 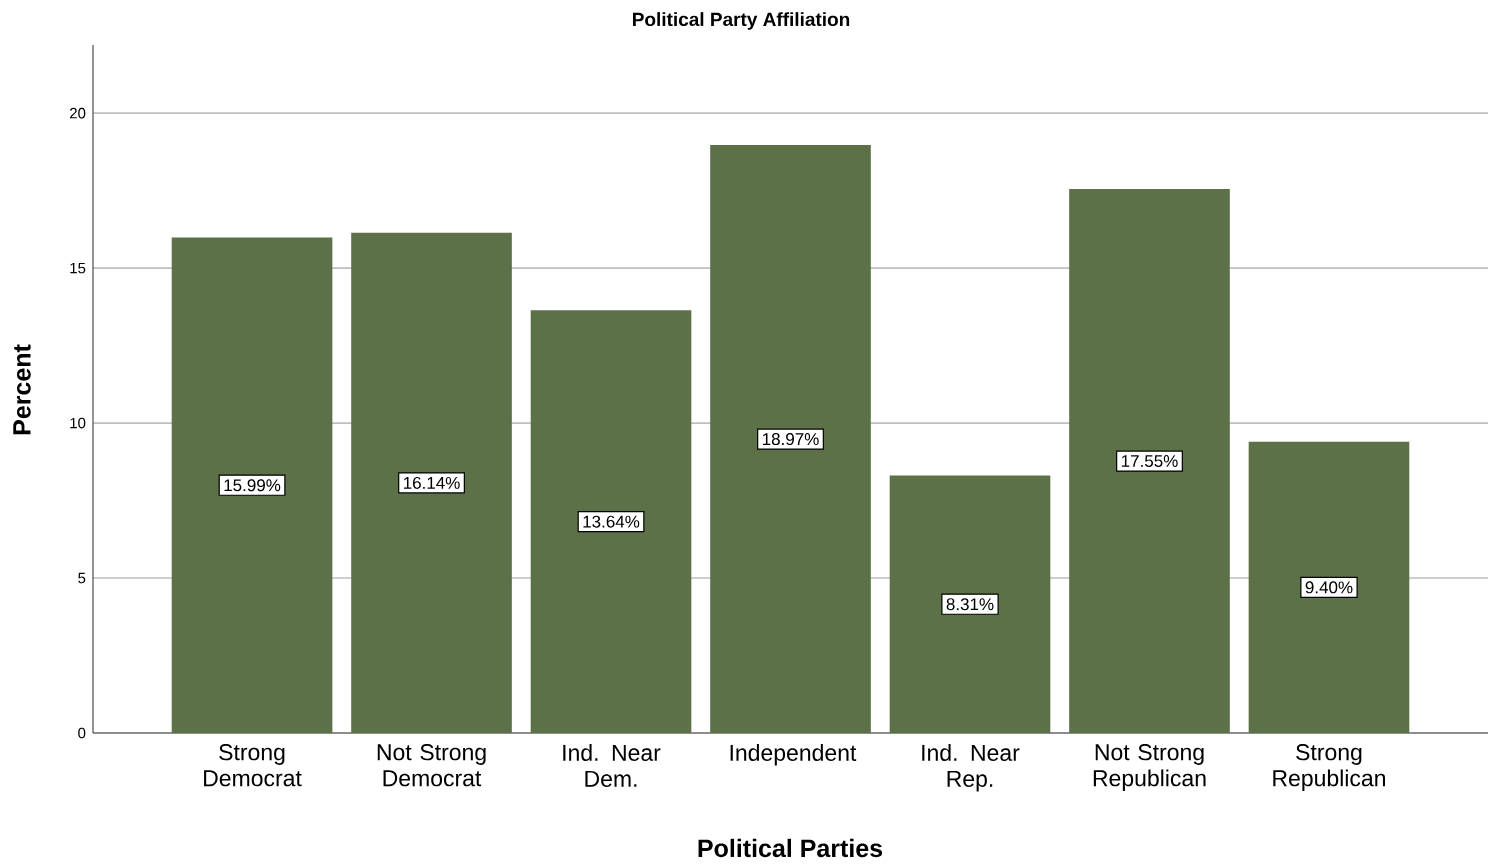 What do you see at coordinates (1329, 767) in the screenshot?
I see `x-tick-label: Strong Republican` at bounding box center [1329, 767].